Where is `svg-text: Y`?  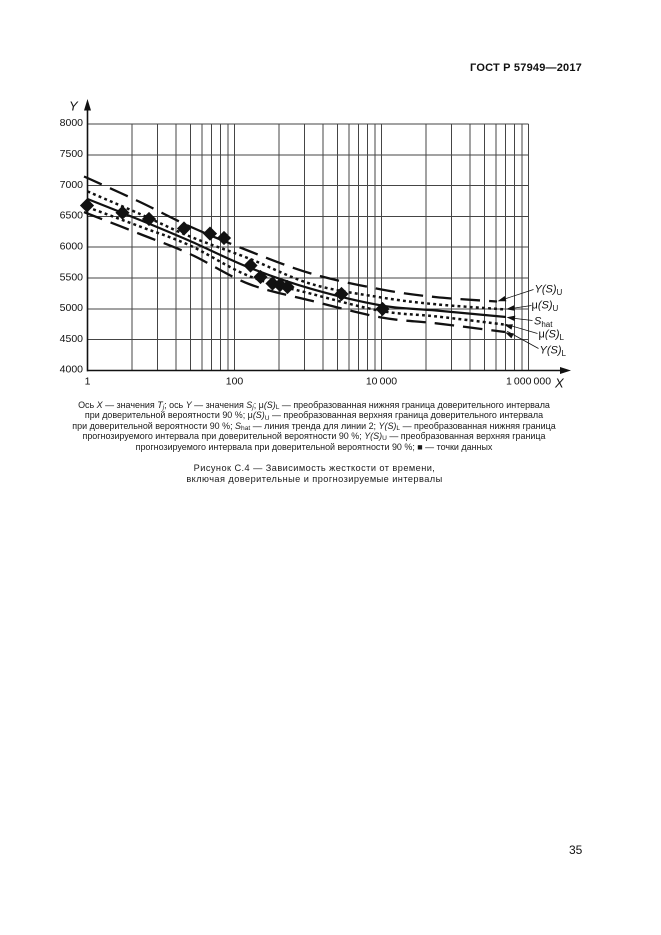 svg-text: Y is located at coordinates (74, 106).